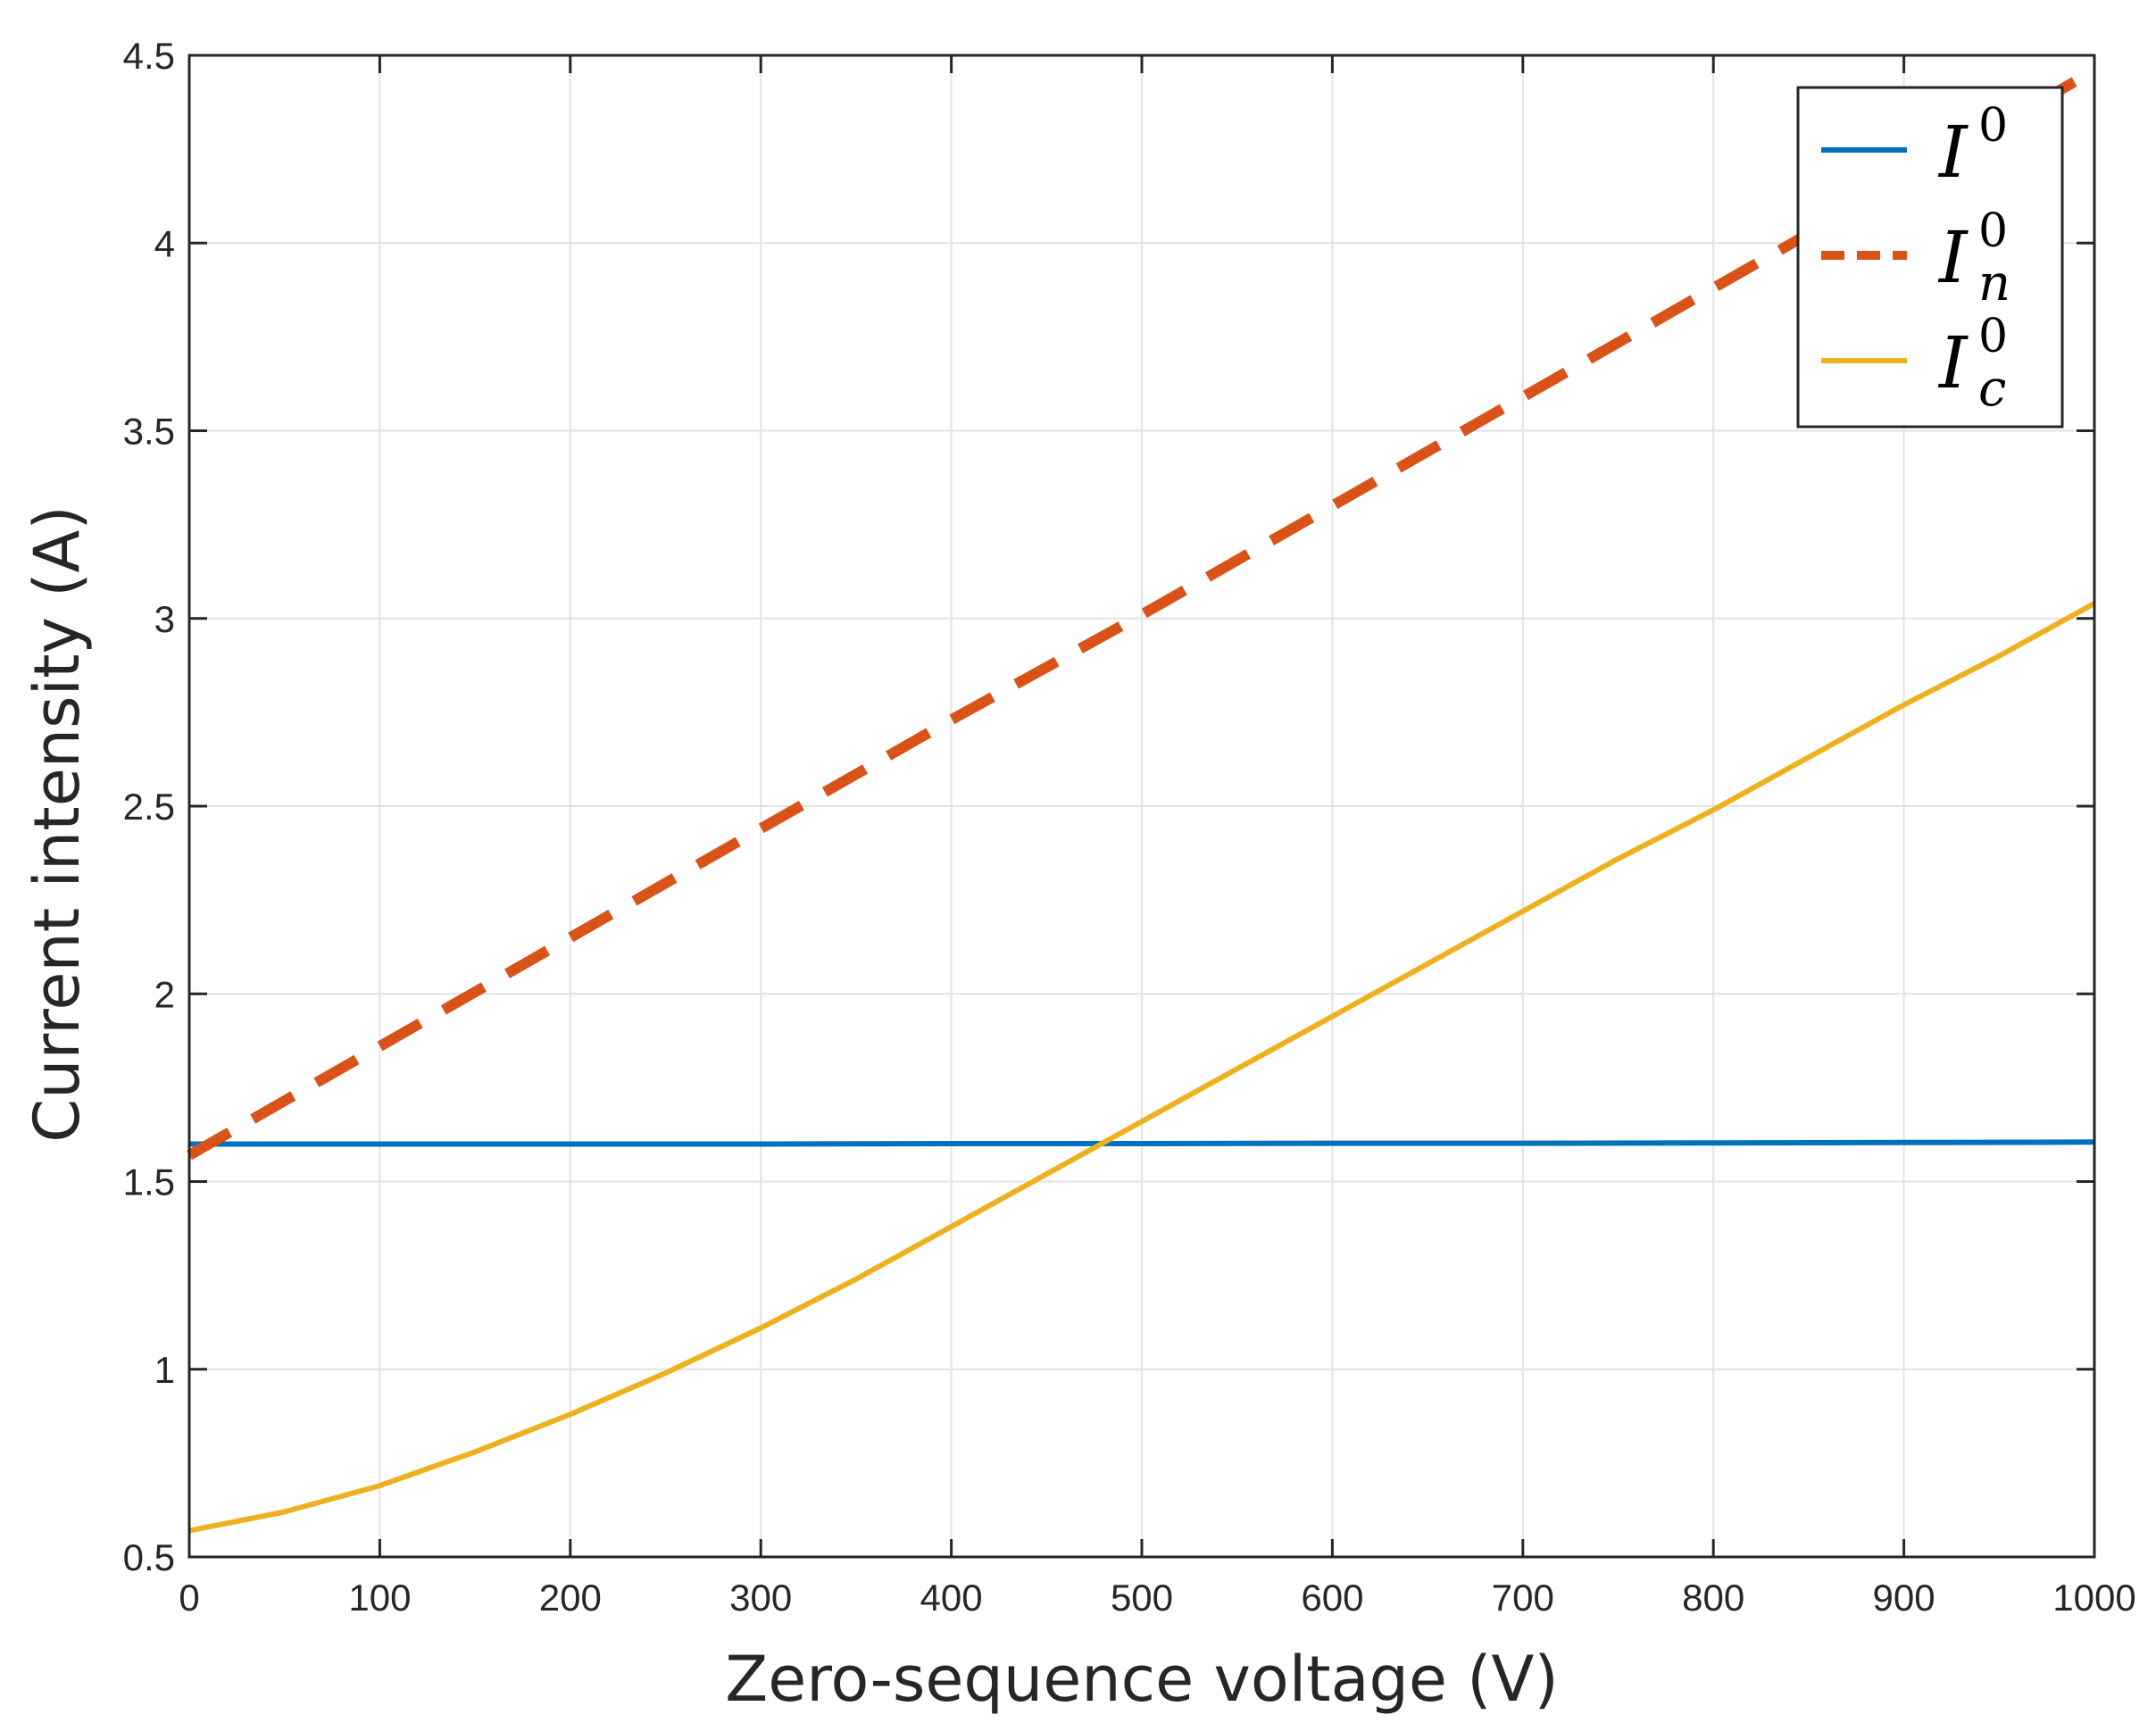 The height and width of the screenshot is (1723, 2156). I want to click on y-tick-label: 1.5, so click(149, 1182).